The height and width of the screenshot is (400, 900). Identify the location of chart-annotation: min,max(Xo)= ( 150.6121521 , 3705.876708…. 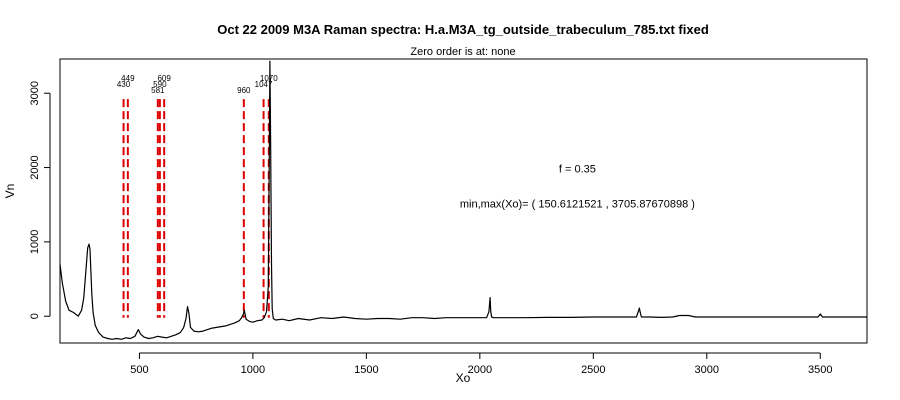
(577, 205).